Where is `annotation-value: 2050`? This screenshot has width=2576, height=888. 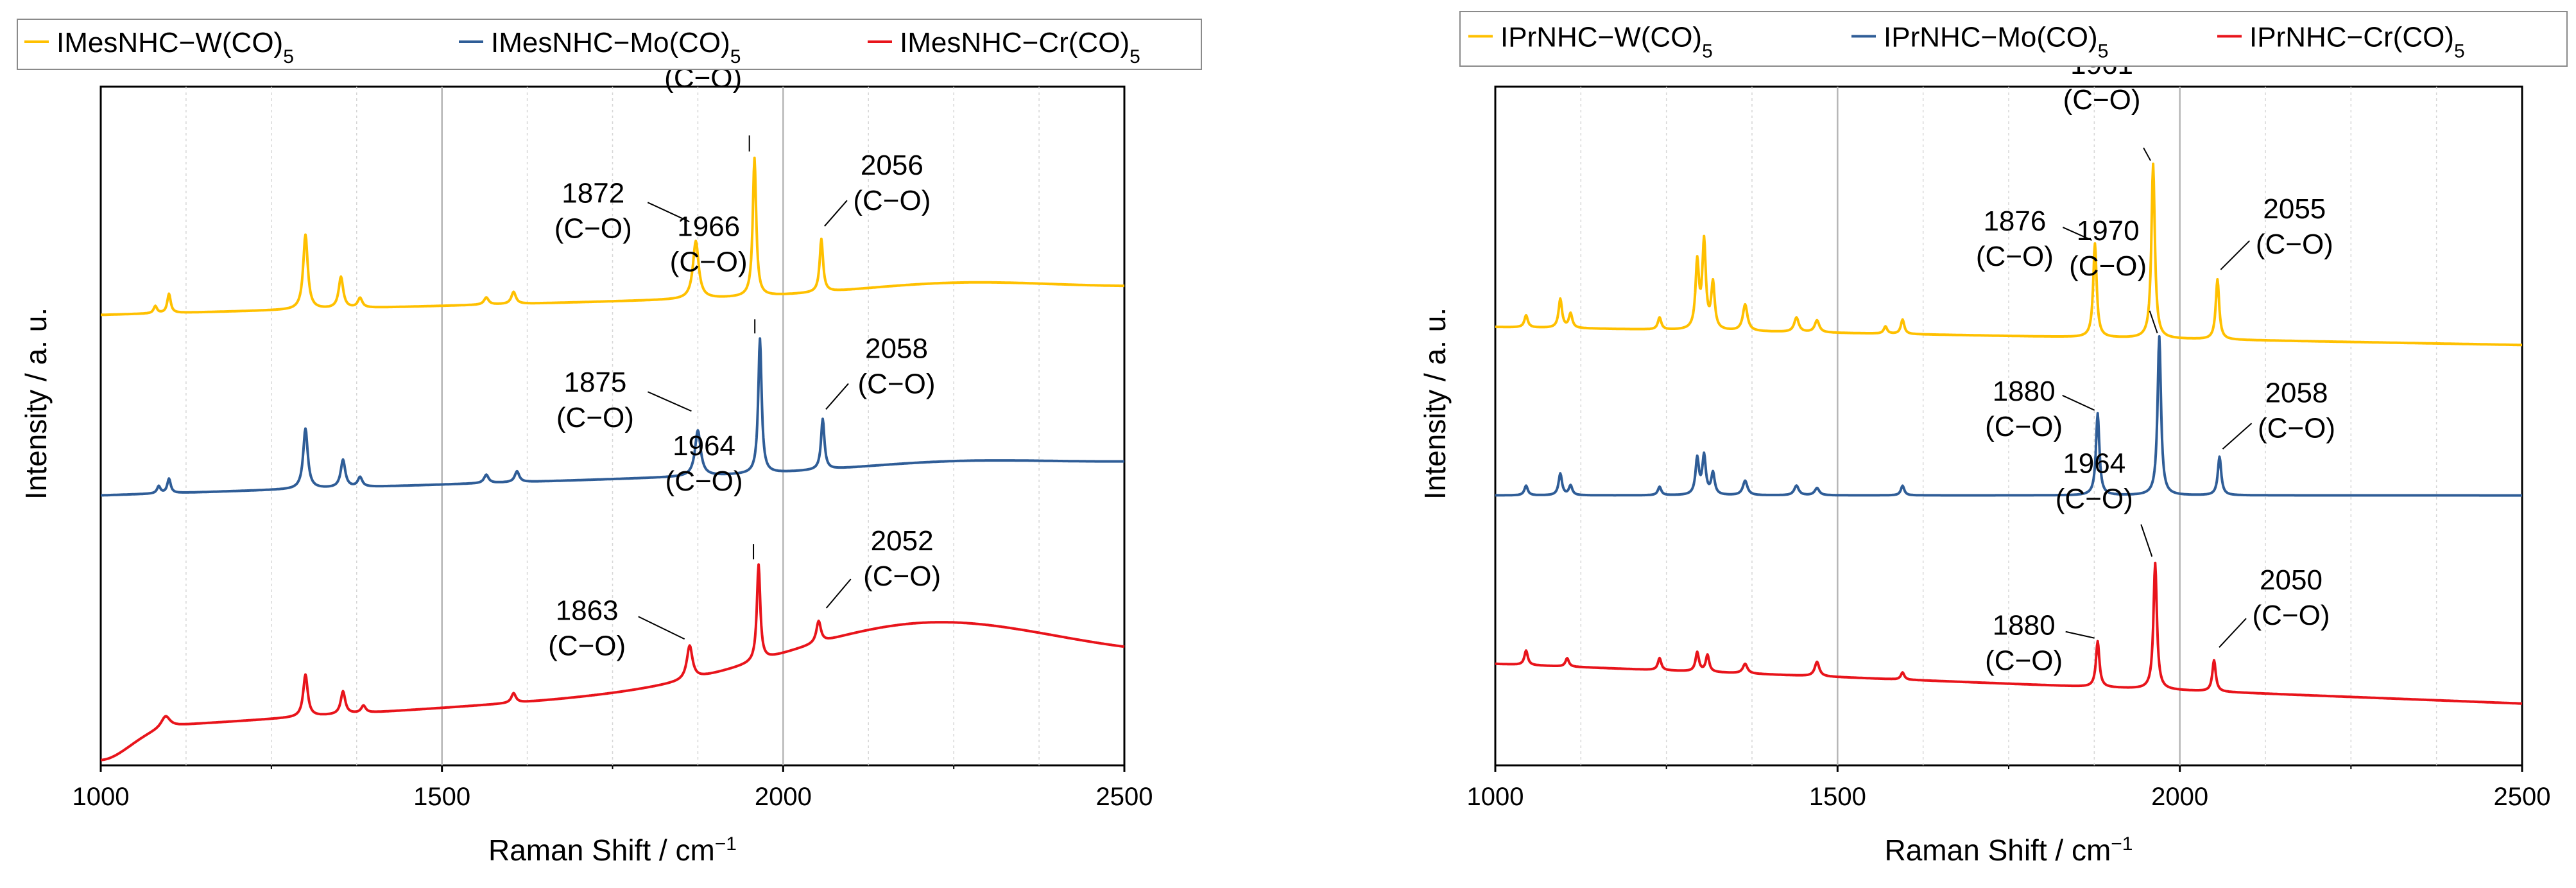
annotation-value: 2050 is located at coordinates (2291, 580).